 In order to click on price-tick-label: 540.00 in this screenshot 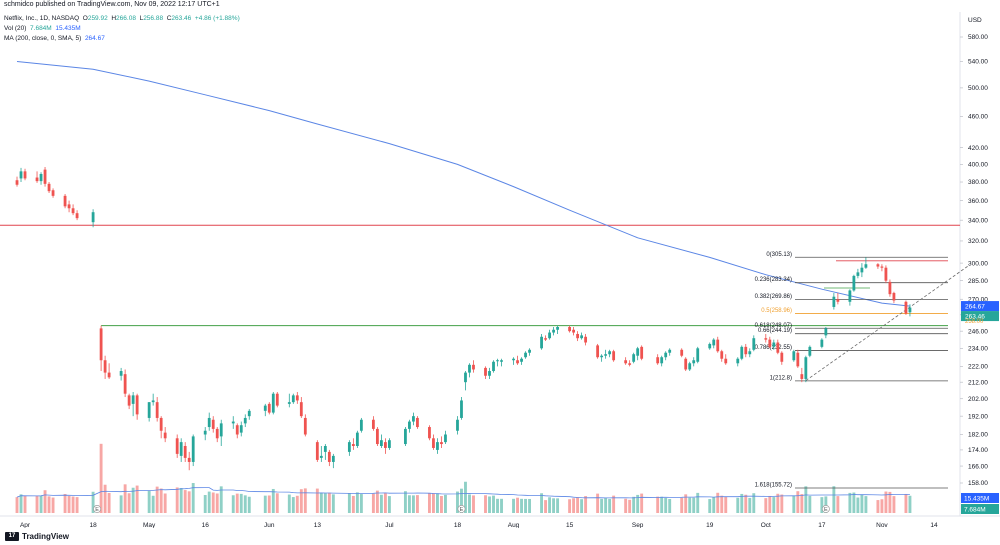, I will do `click(978, 62)`.